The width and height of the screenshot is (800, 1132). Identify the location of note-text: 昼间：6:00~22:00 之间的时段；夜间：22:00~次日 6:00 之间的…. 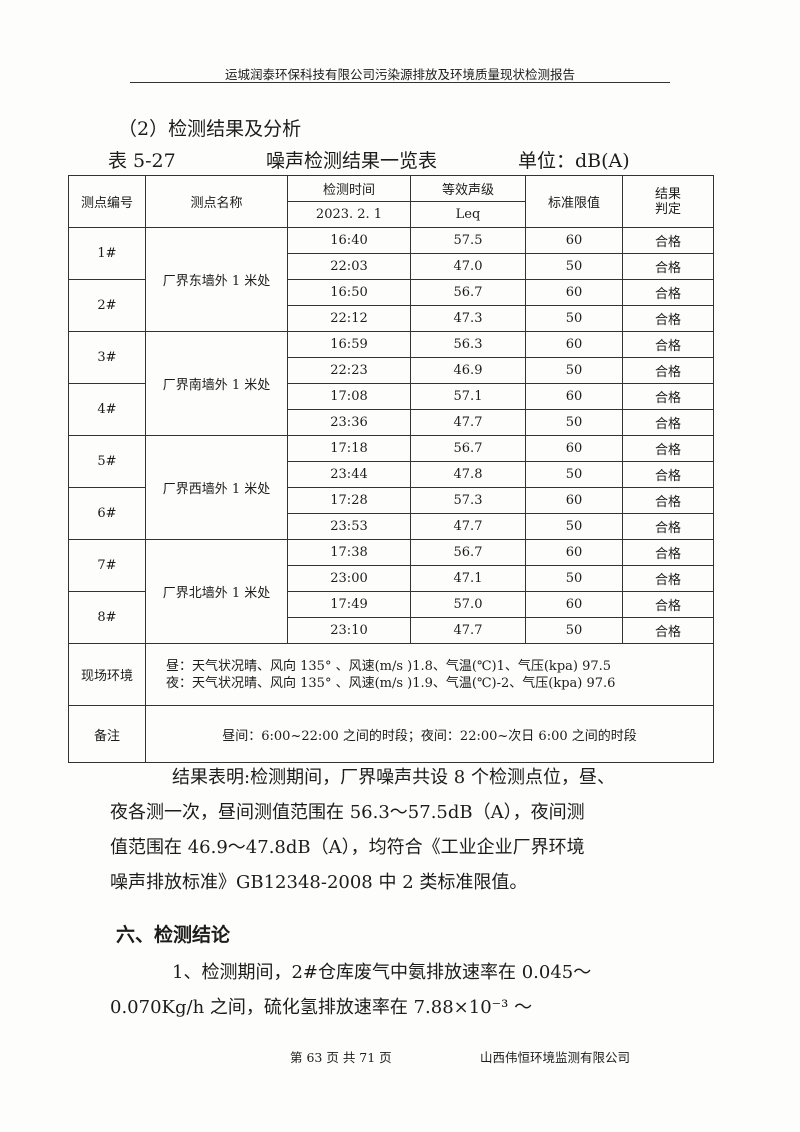
(429, 734).